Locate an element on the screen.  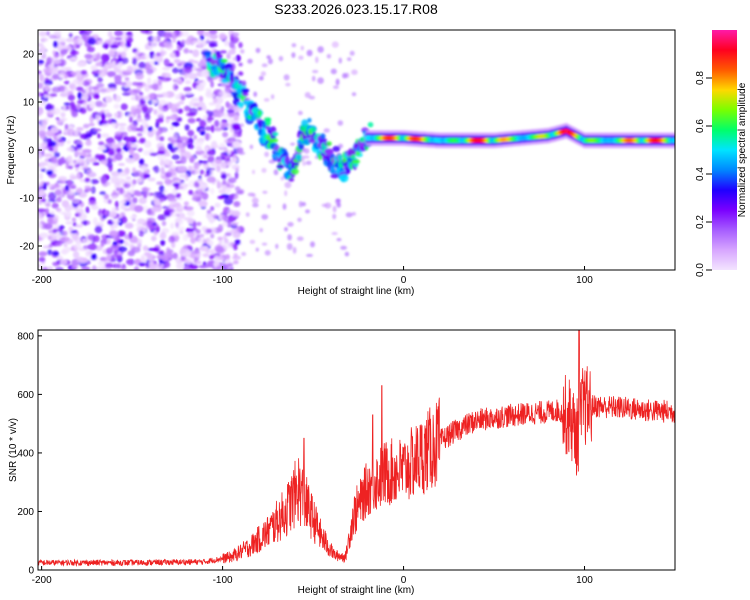
y-tick-label: 400 is located at coordinates (25, 453).